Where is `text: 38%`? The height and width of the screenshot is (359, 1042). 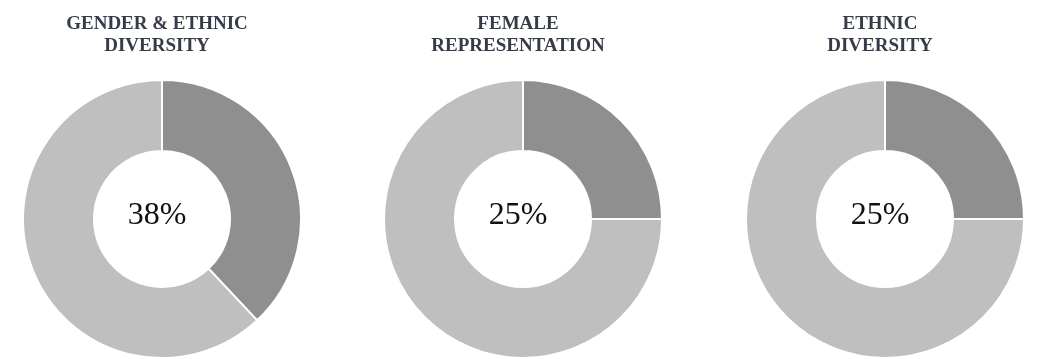
text: 38% is located at coordinates (157, 213).